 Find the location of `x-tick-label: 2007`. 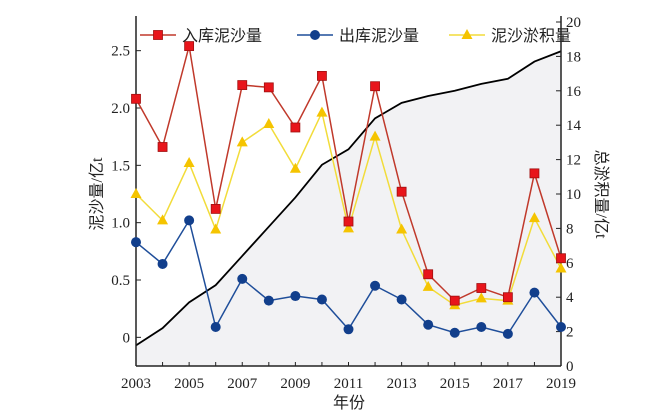

x-tick-label: 2007 is located at coordinates (242, 384).